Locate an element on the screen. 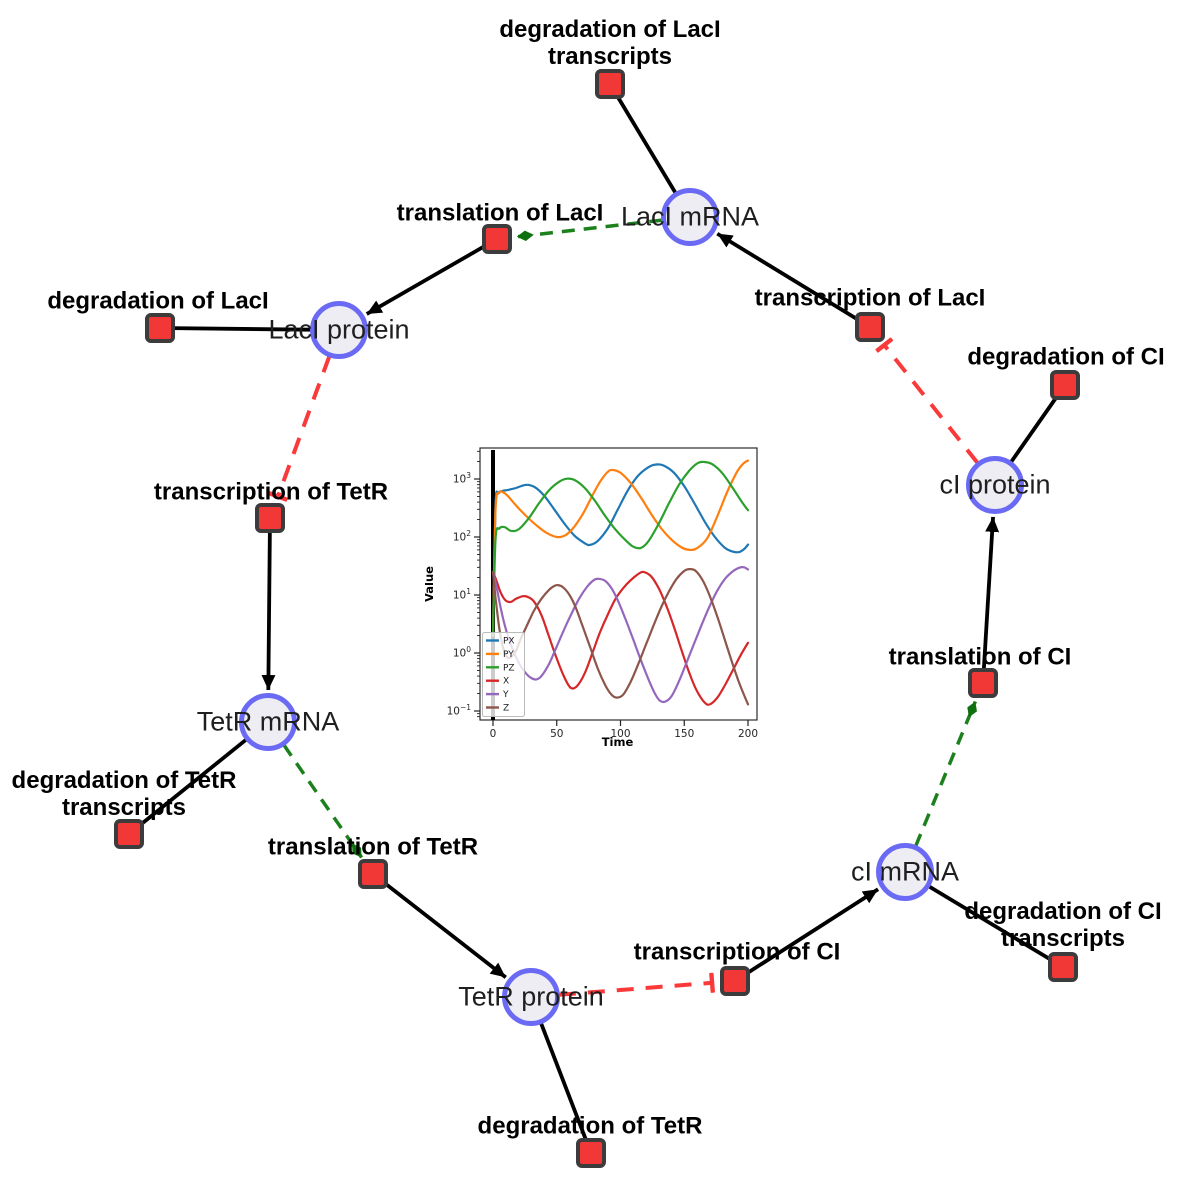  deg-laci-label-line1: degradation of LacI is located at coordinates (158, 301).